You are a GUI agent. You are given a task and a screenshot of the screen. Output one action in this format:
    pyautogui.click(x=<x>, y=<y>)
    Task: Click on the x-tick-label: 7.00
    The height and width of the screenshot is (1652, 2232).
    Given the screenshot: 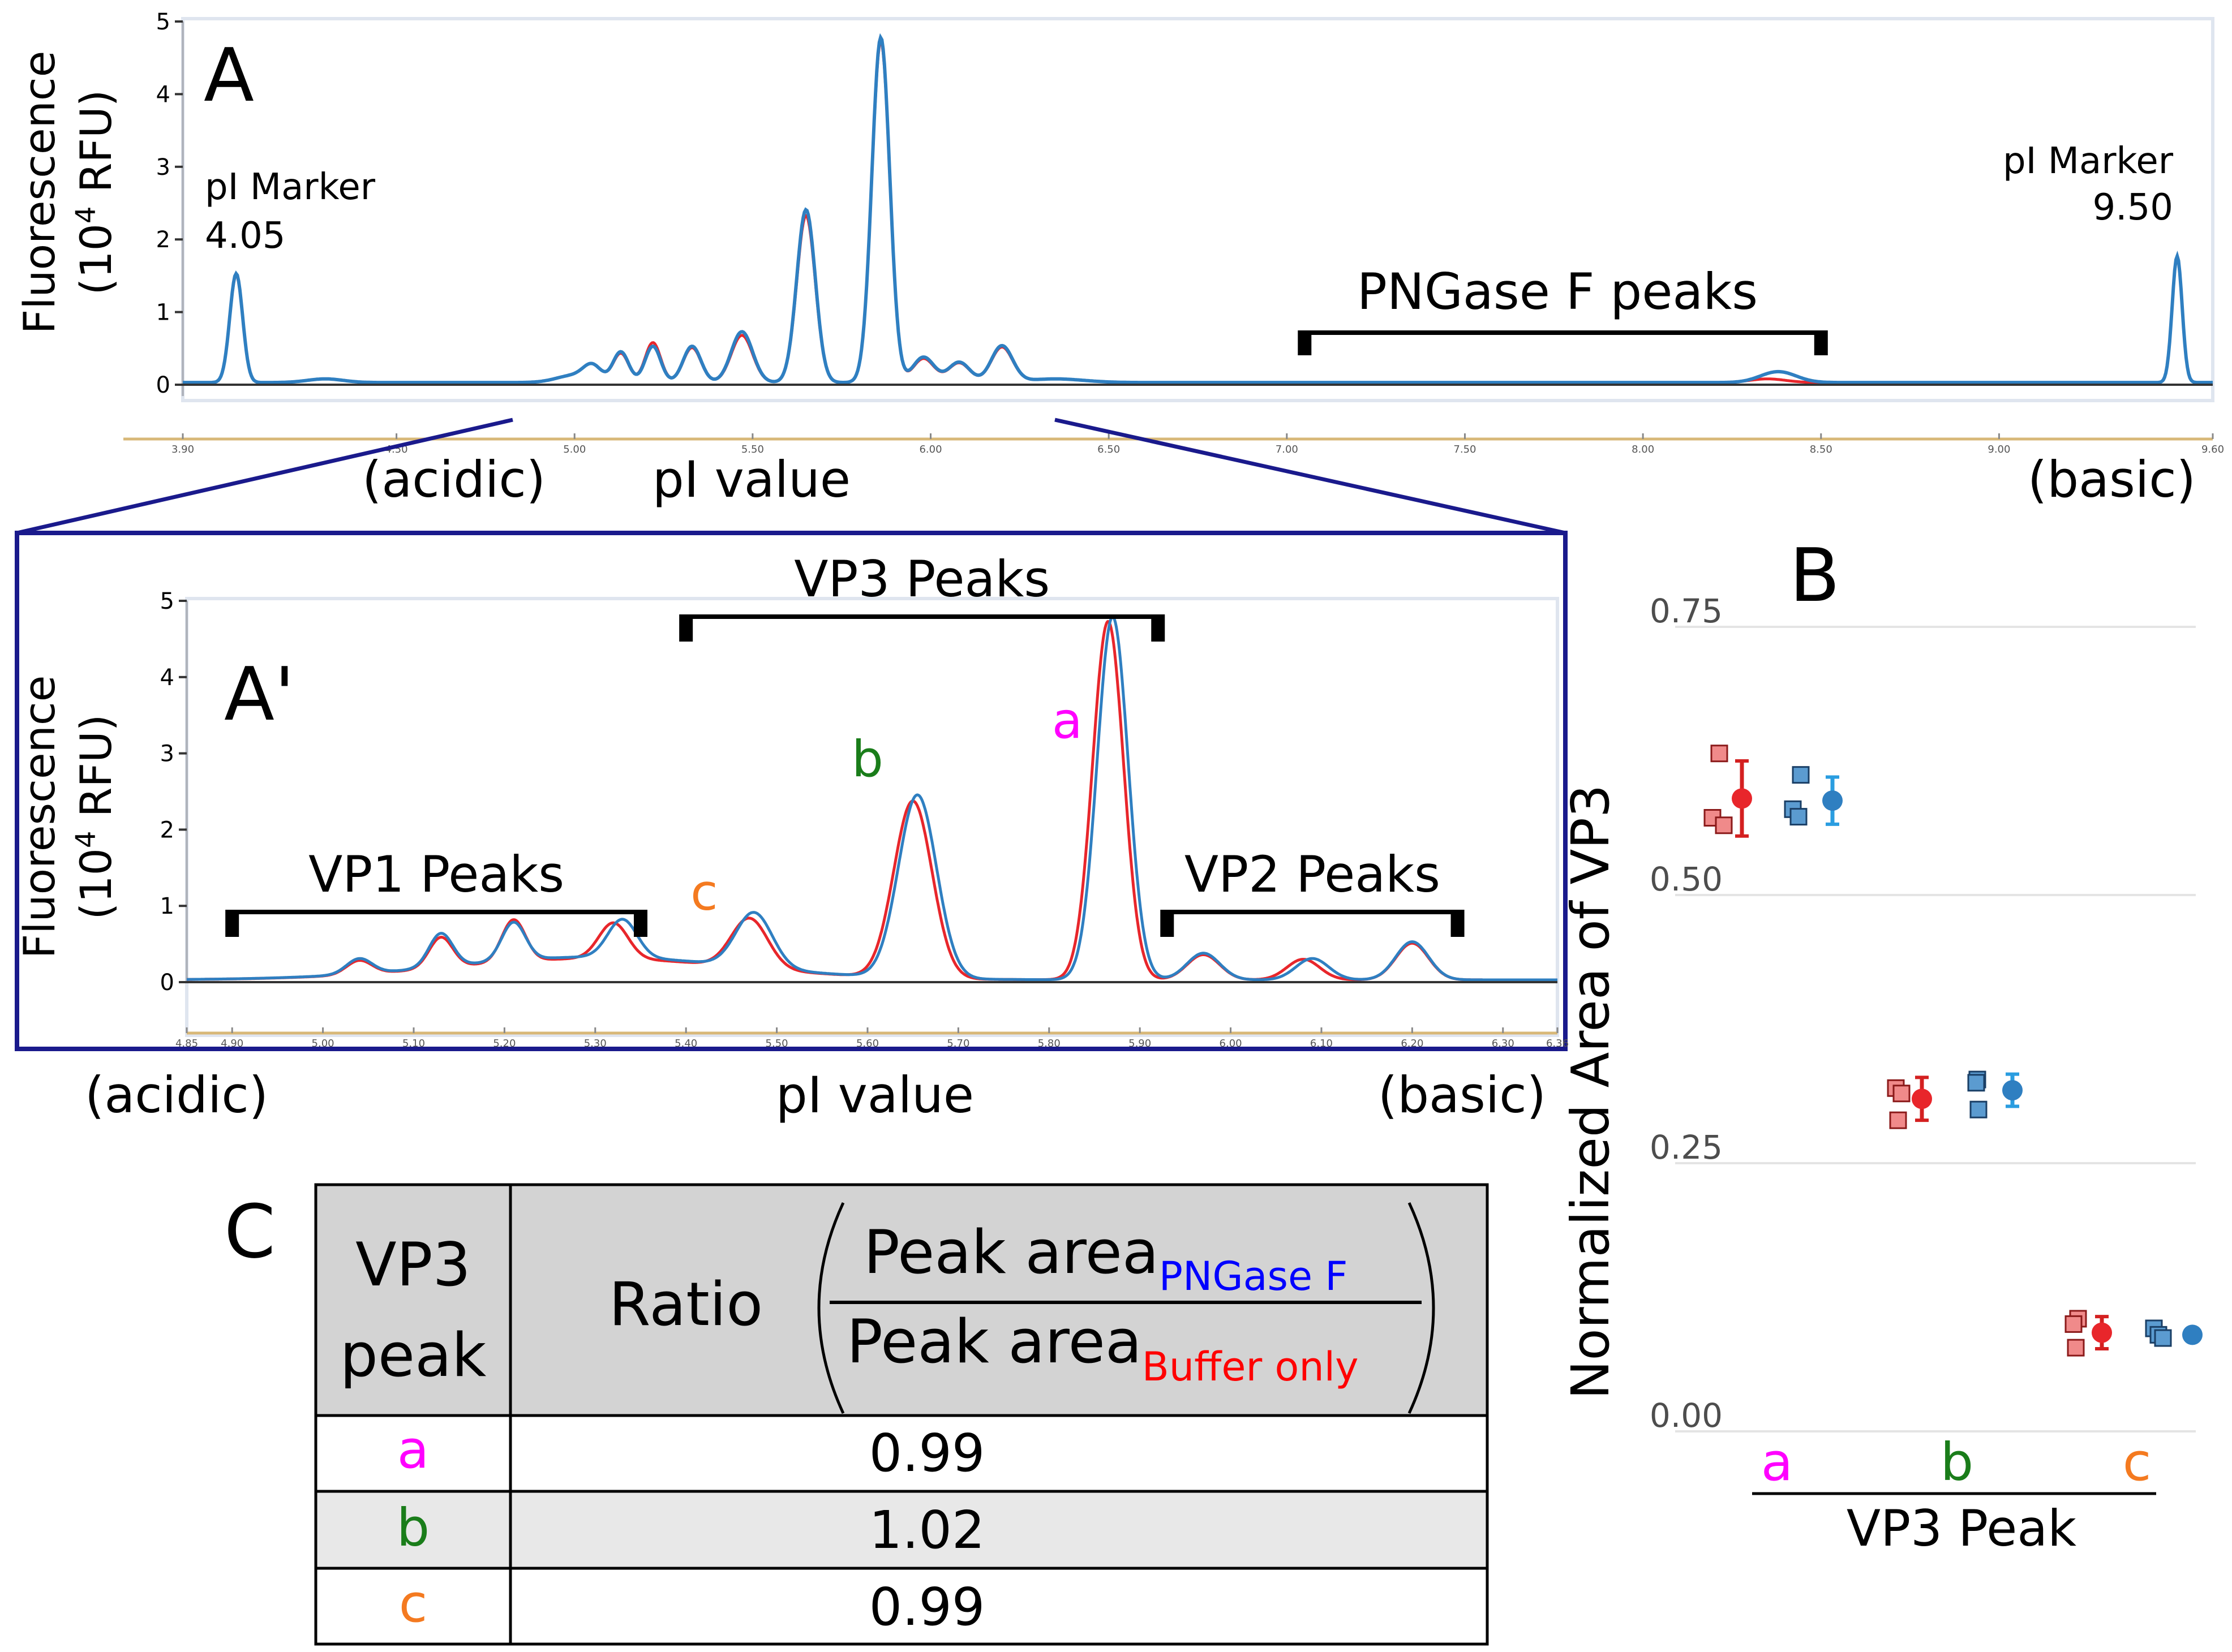 What is the action you would take?
    pyautogui.click(x=1287, y=449)
    